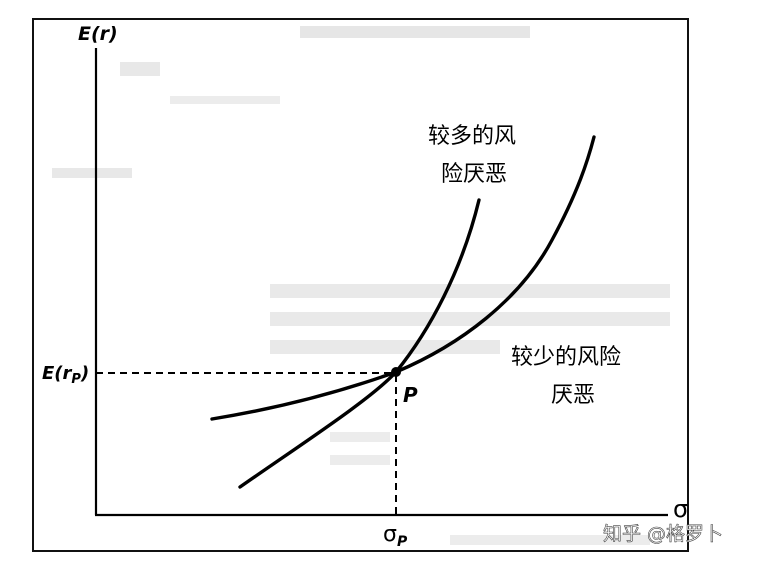 The width and height of the screenshot is (764, 566). What do you see at coordinates (98, 34) in the screenshot?
I see `y-axis-label: E(r)` at bounding box center [98, 34].